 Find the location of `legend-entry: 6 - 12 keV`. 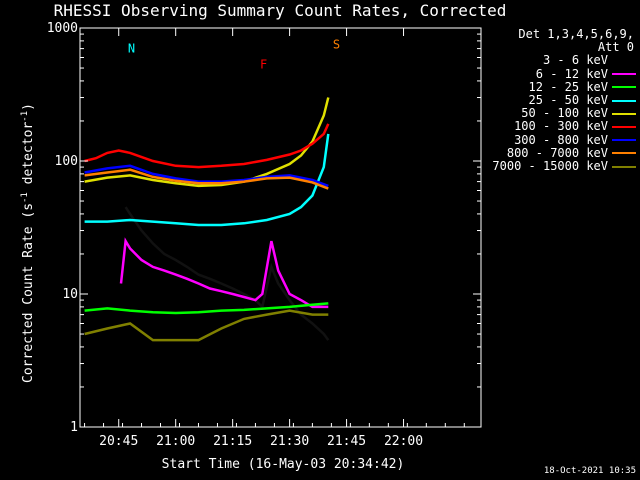

legend-entry: 6 - 12 keV is located at coordinates (557, 73).